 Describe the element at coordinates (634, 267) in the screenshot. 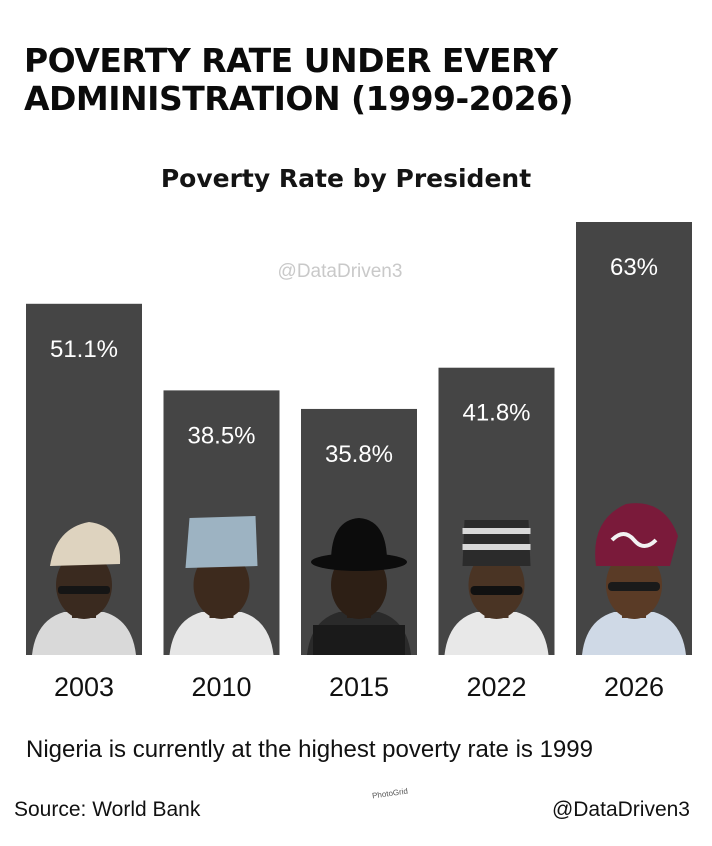

I see `bar-value-label: 63%` at that location.